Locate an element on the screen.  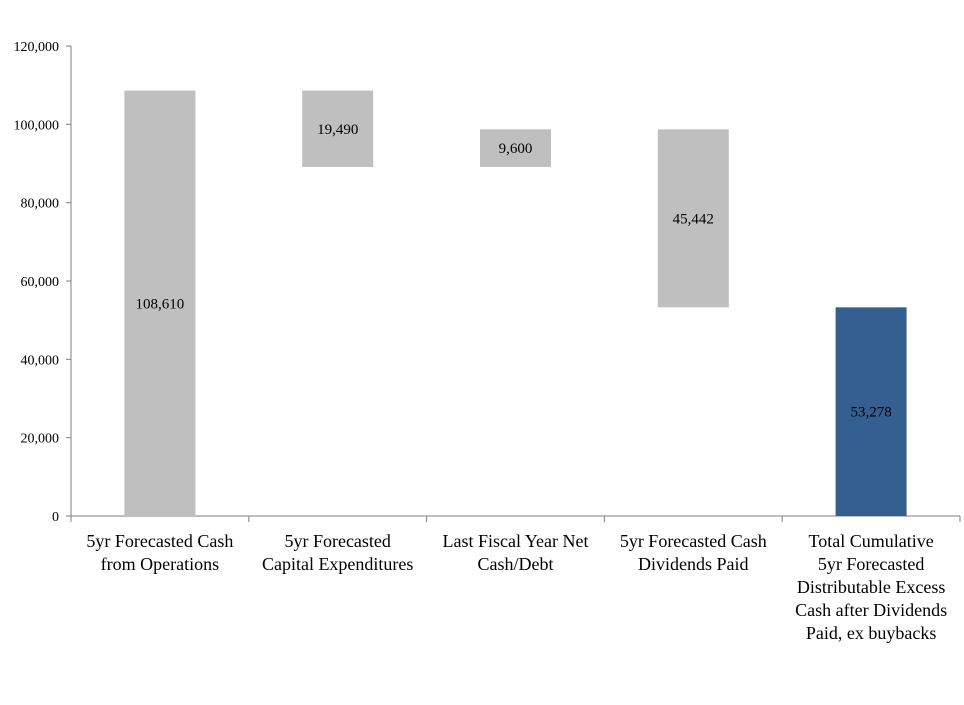
y-tick-label: 100,000 is located at coordinates (37, 125).